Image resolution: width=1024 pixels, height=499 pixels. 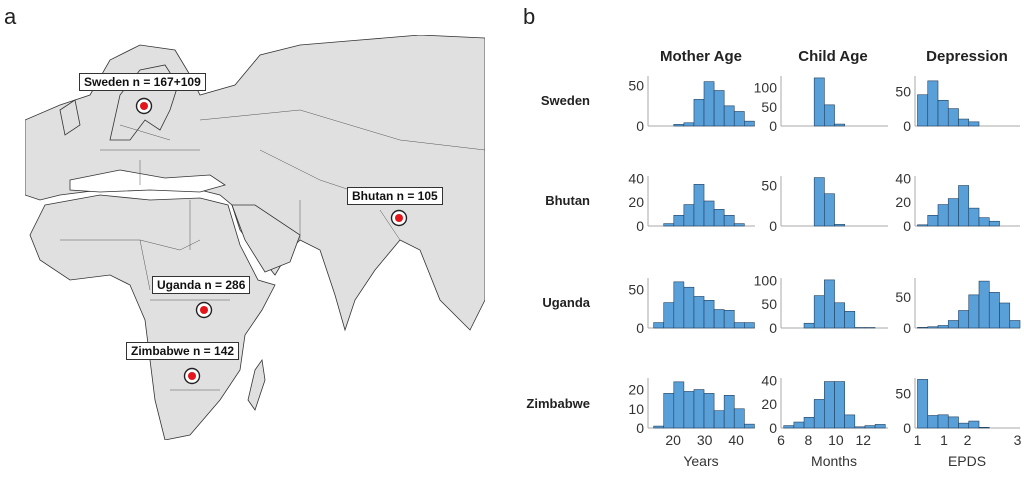 I want to click on panel-label-a: a, so click(x=10, y=16).